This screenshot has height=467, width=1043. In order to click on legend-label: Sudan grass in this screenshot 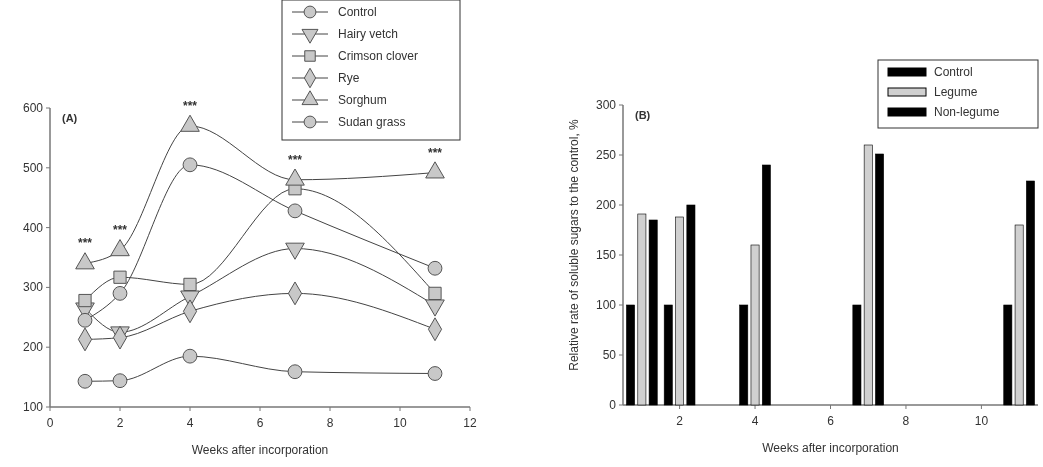, I will do `click(372, 122)`.